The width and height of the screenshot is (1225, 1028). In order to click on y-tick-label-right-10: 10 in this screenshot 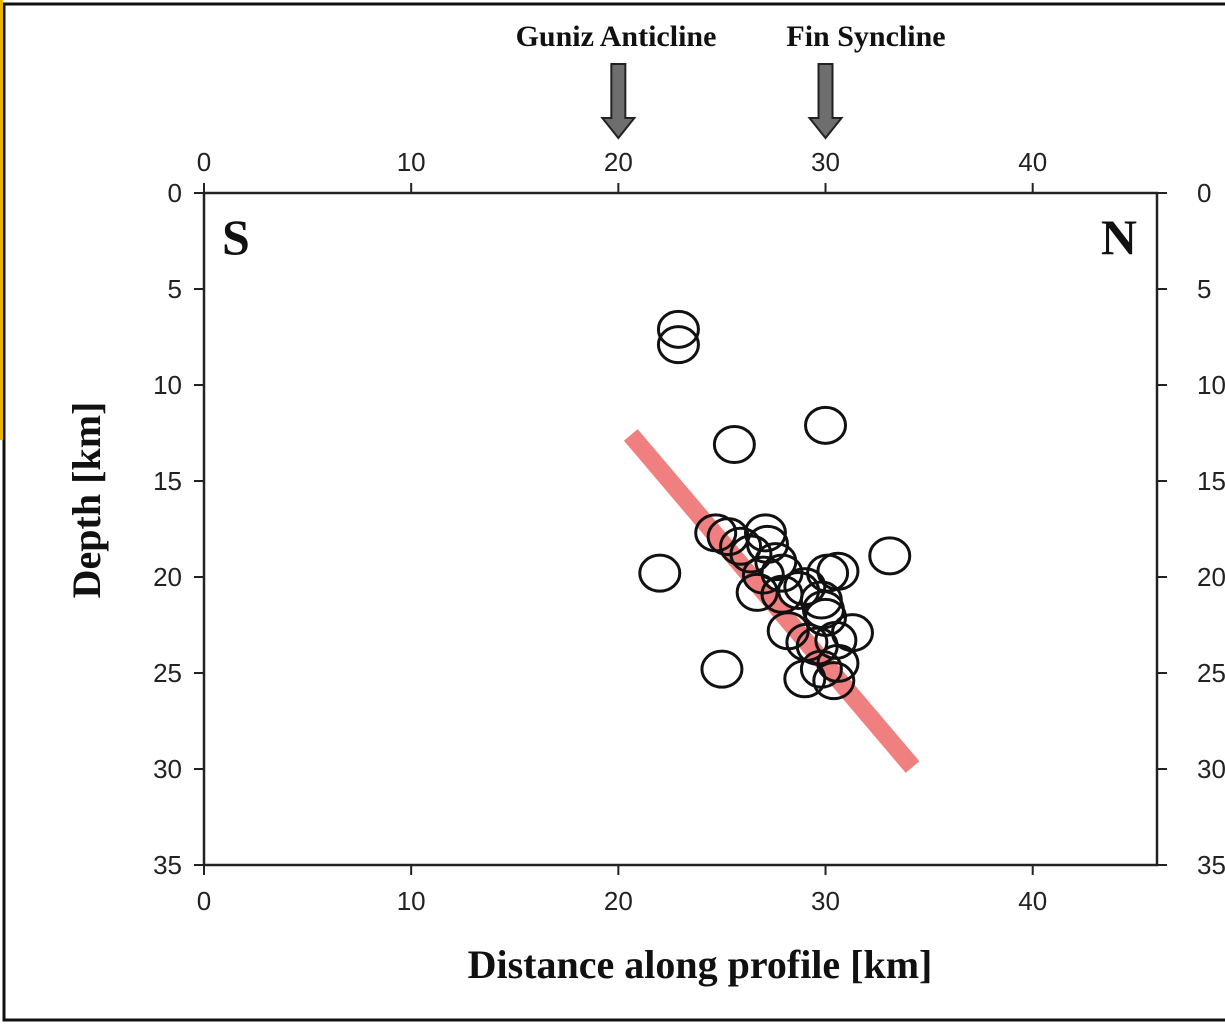, I will do `click(1211, 385)`.